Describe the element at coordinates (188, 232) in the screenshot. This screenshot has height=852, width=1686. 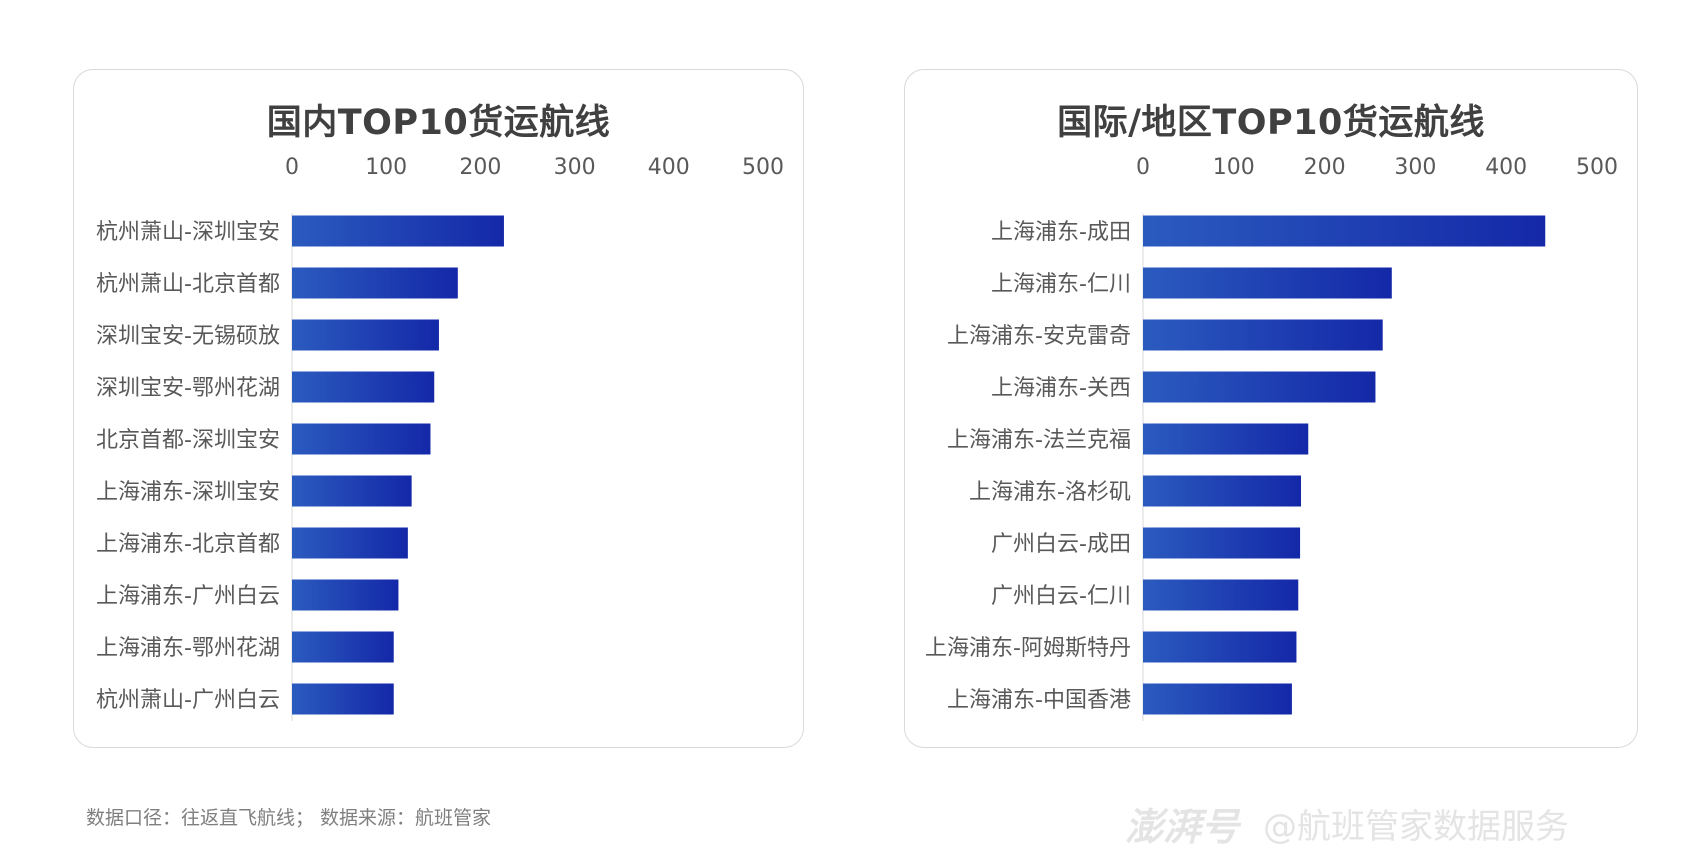
I see `category-label: 杭州萧山-深圳宝安` at that location.